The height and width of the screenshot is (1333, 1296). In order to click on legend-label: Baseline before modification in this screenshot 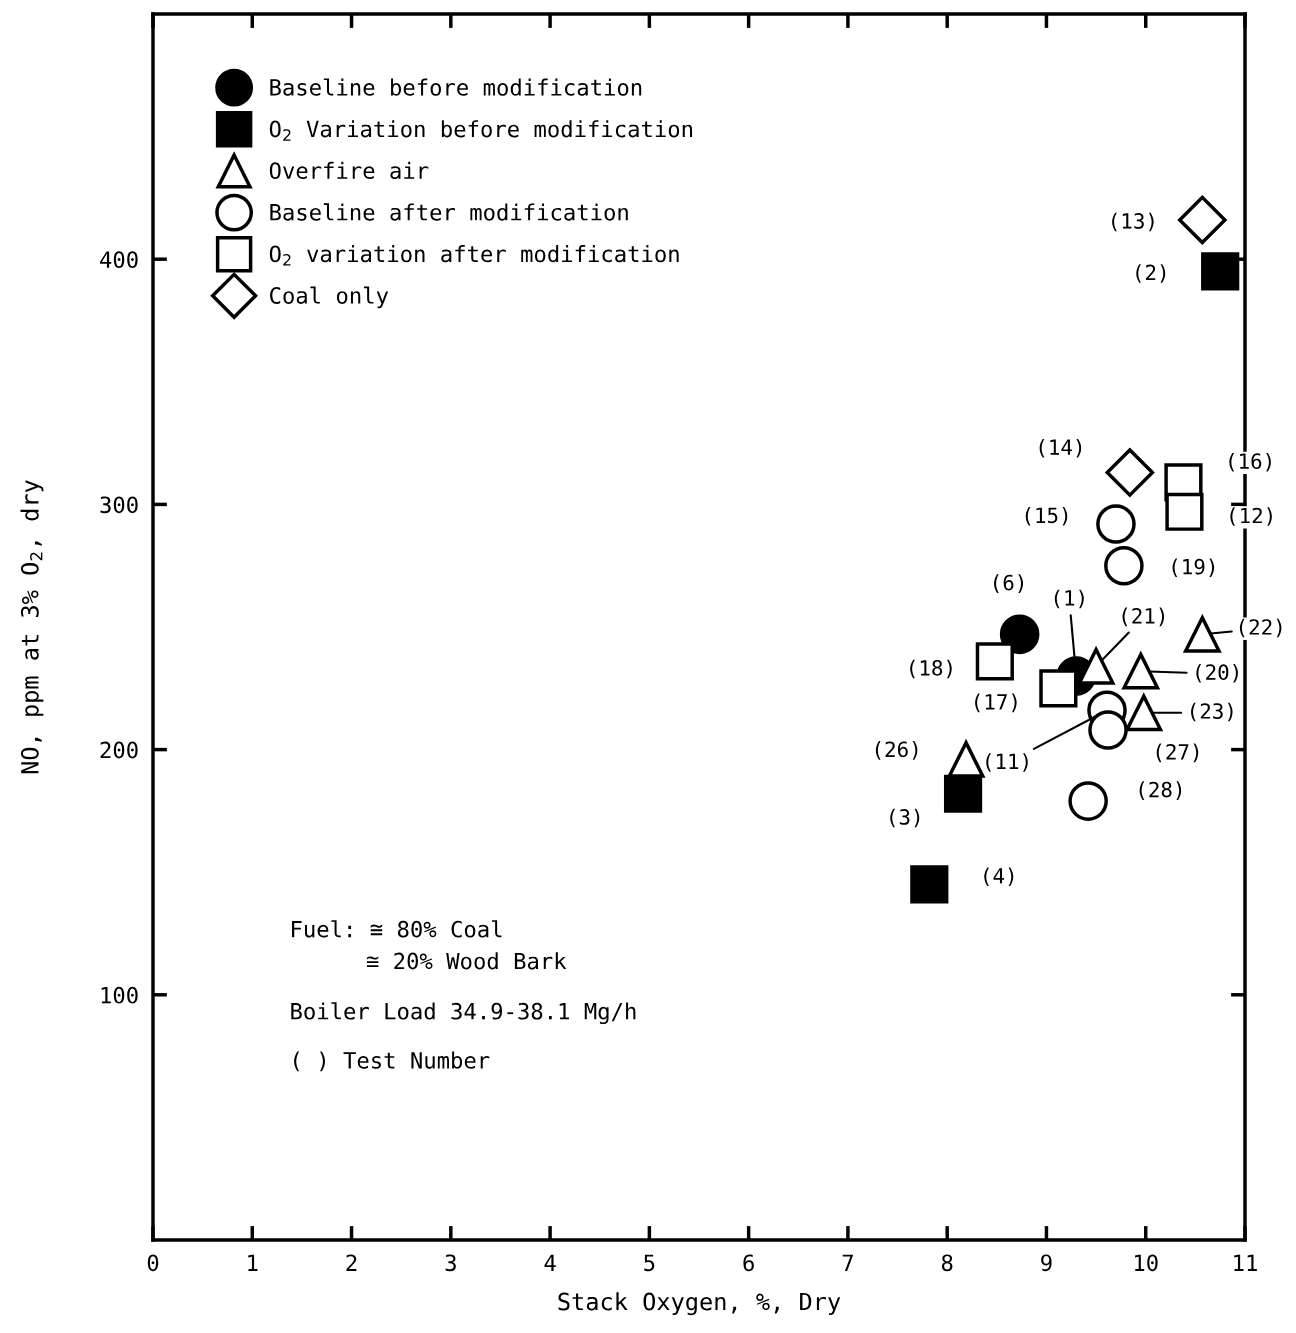, I will do `click(456, 87)`.